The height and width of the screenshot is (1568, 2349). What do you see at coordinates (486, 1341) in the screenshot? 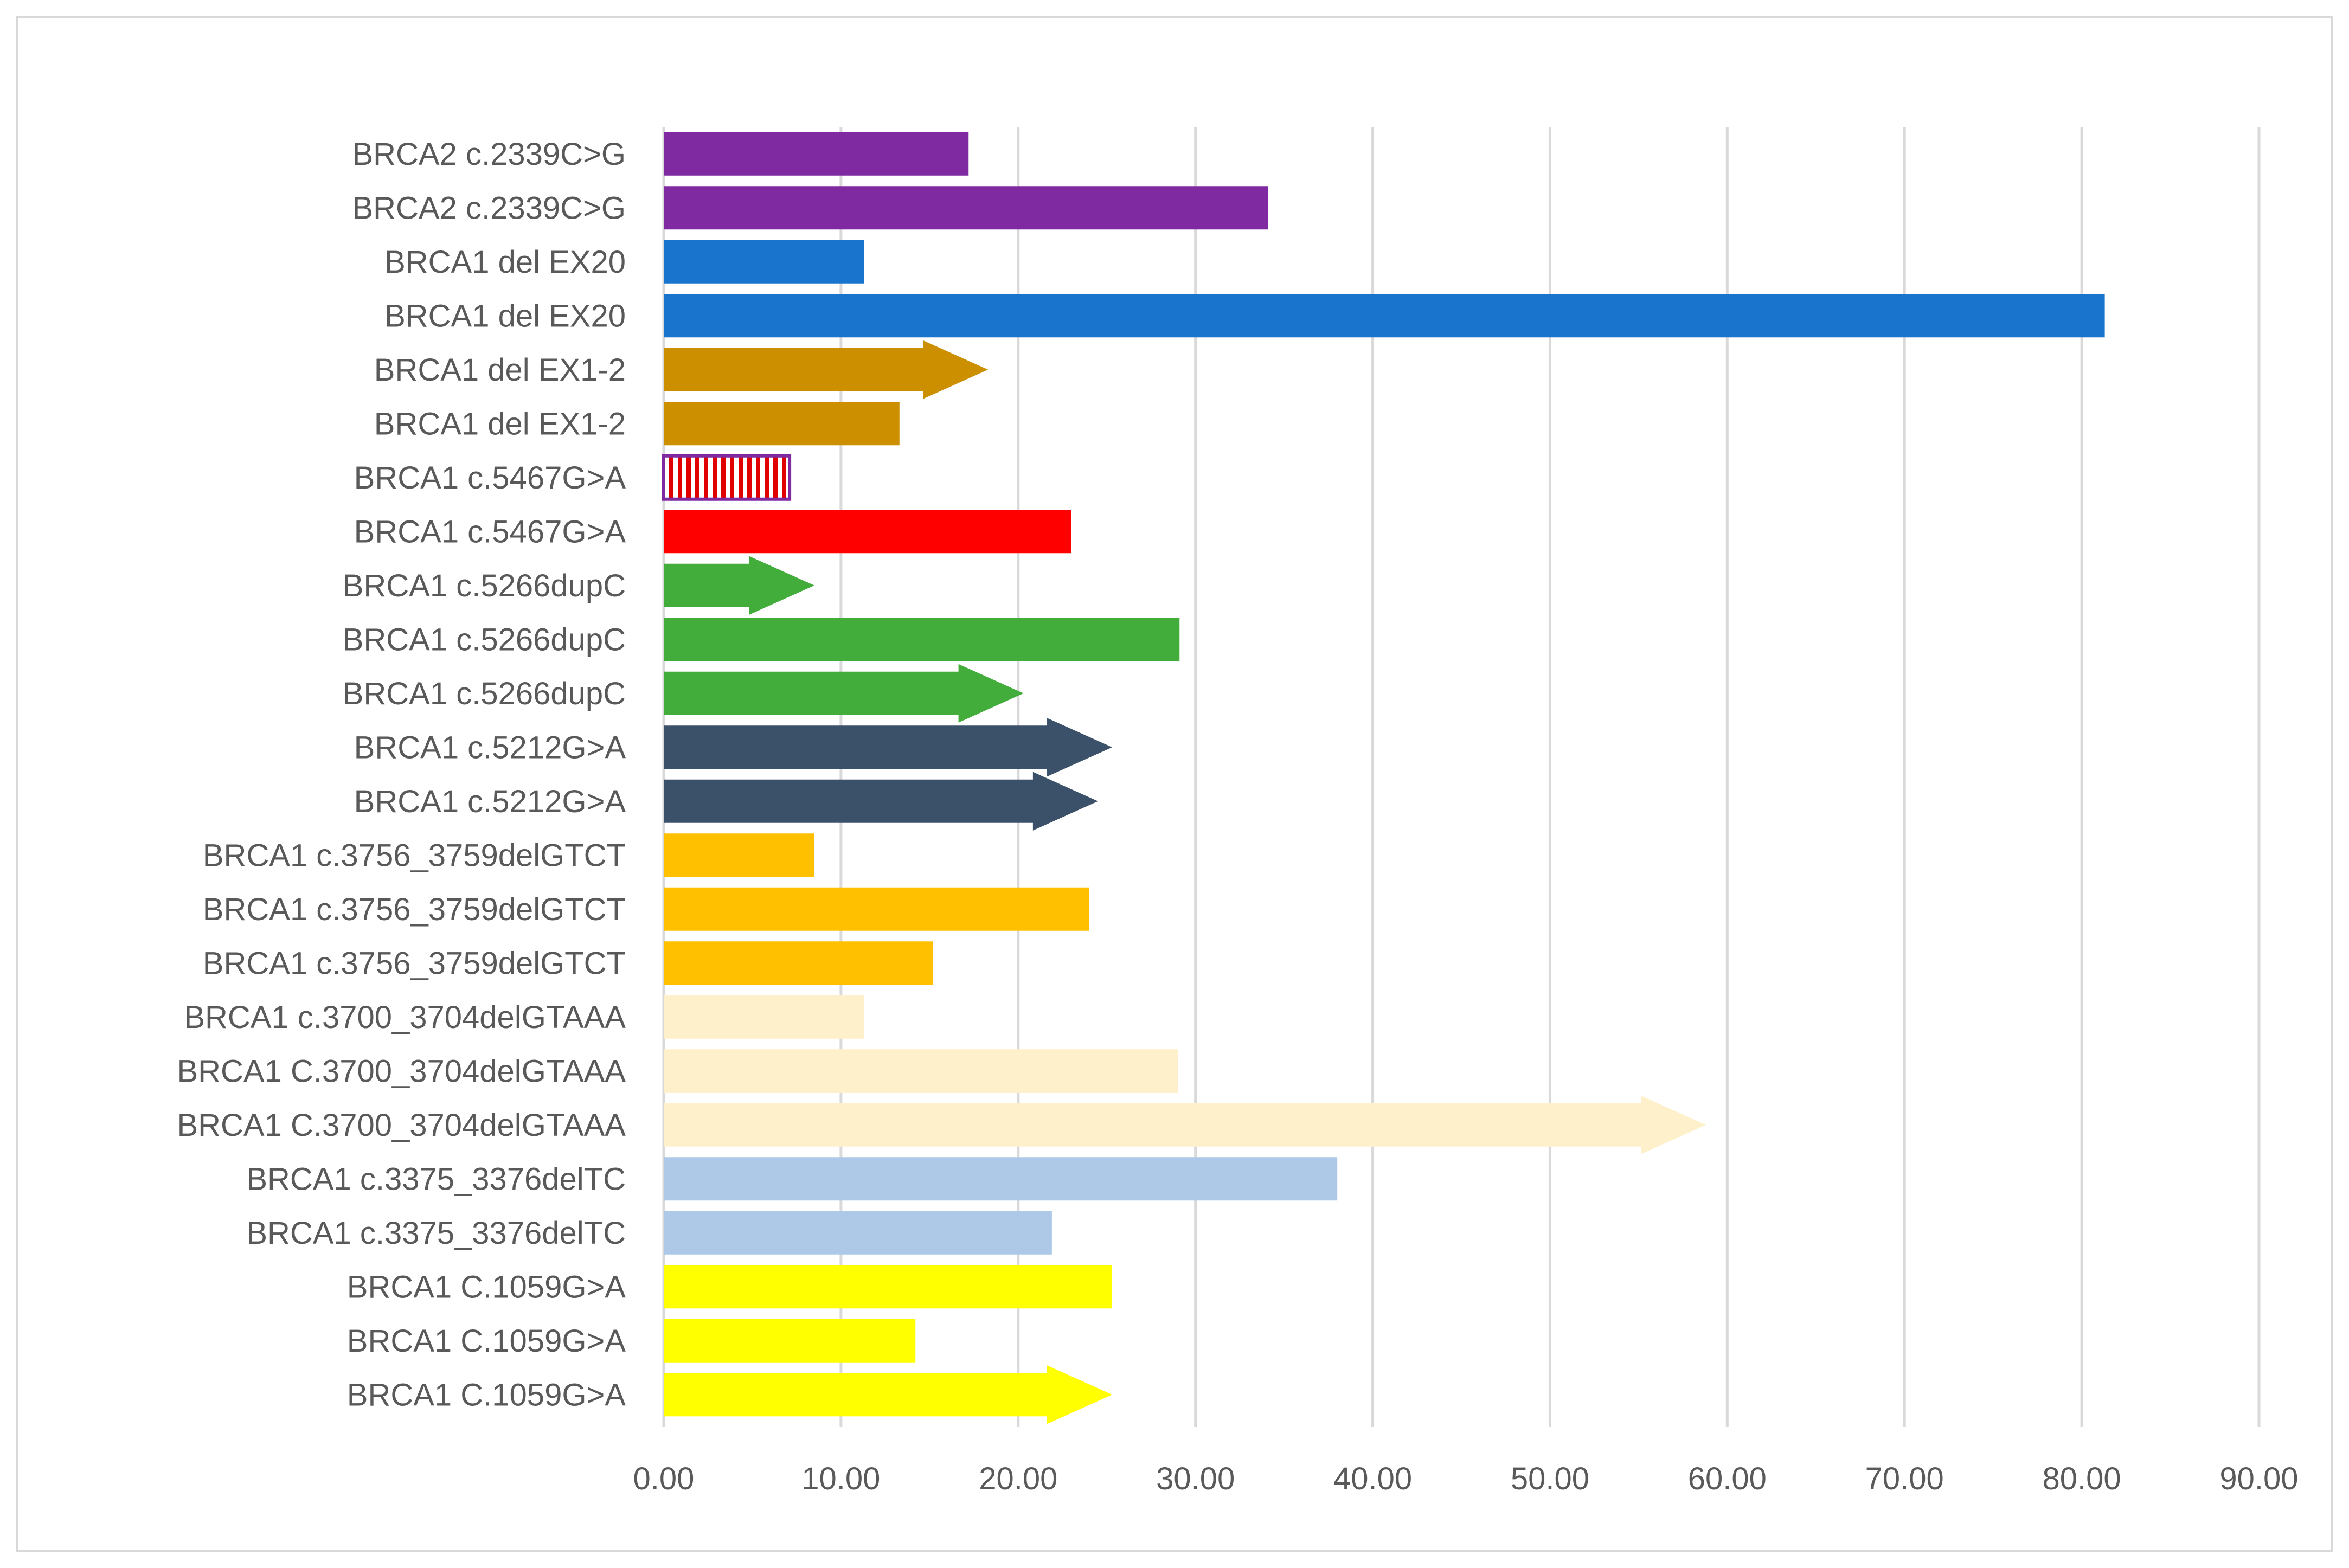
I see `category-label-23: BRCA1 C.1059G>A` at bounding box center [486, 1341].